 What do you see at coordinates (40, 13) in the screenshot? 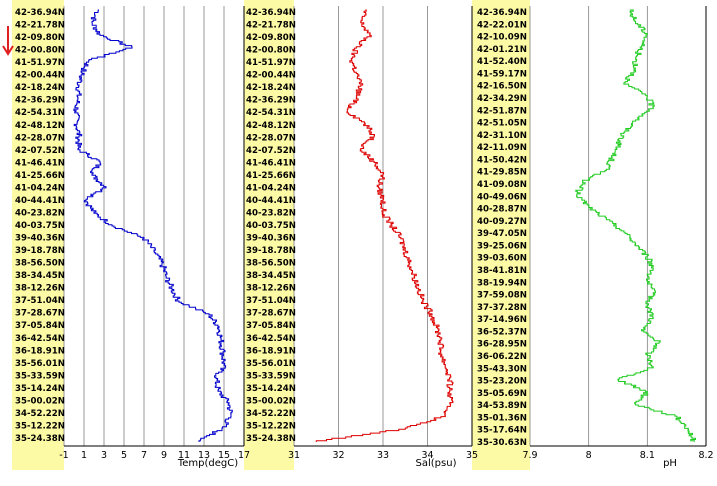
I see `latitude-label-1-1: 42-36.94N` at bounding box center [40, 13].